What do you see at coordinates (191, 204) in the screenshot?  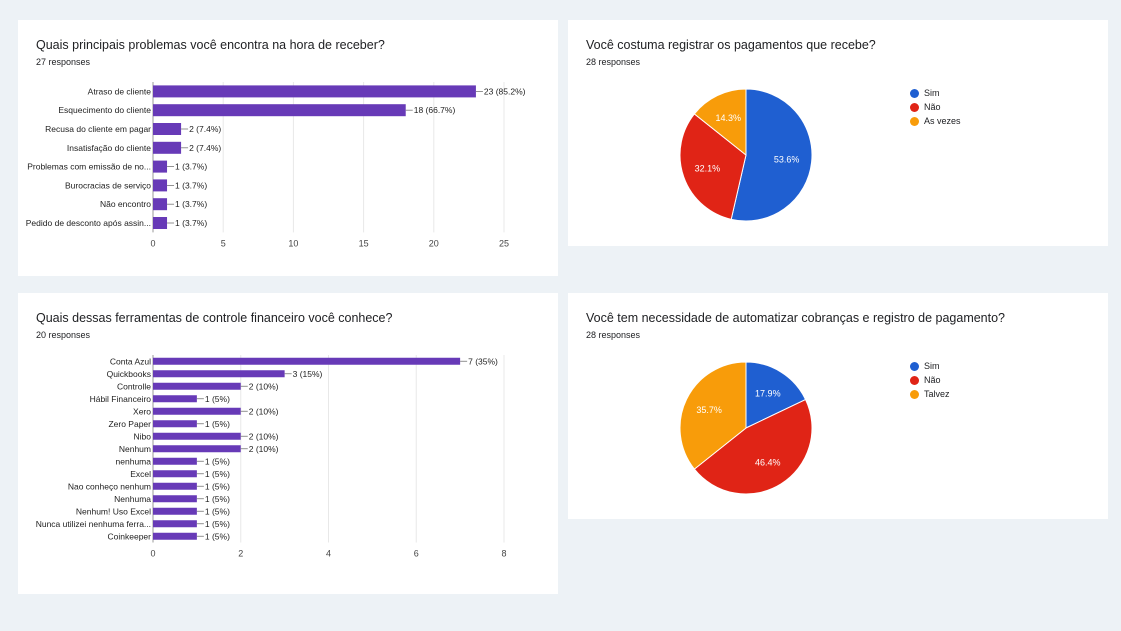 I see `data-label: 1 (3.7%)` at bounding box center [191, 204].